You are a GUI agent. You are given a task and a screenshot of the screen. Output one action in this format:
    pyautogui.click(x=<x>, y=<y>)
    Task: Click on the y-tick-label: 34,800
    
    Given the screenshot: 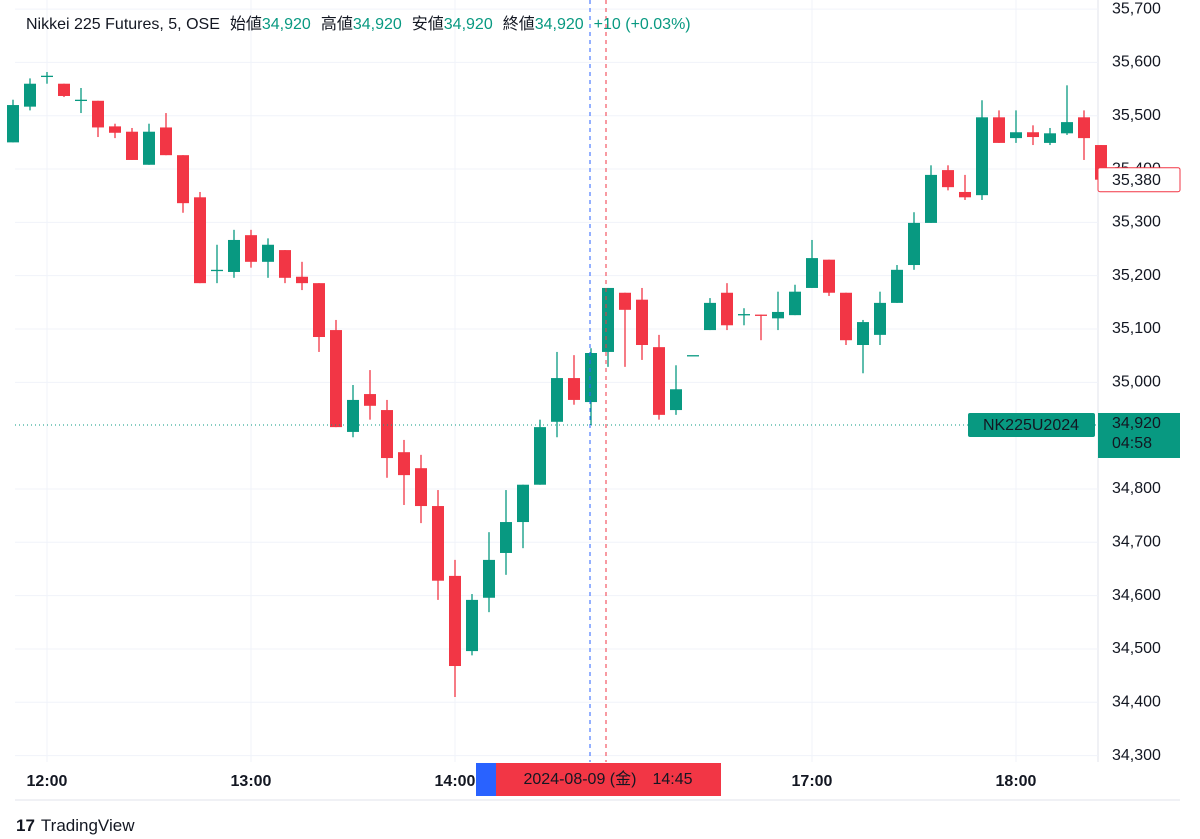 What is the action you would take?
    pyautogui.click(x=1136, y=488)
    